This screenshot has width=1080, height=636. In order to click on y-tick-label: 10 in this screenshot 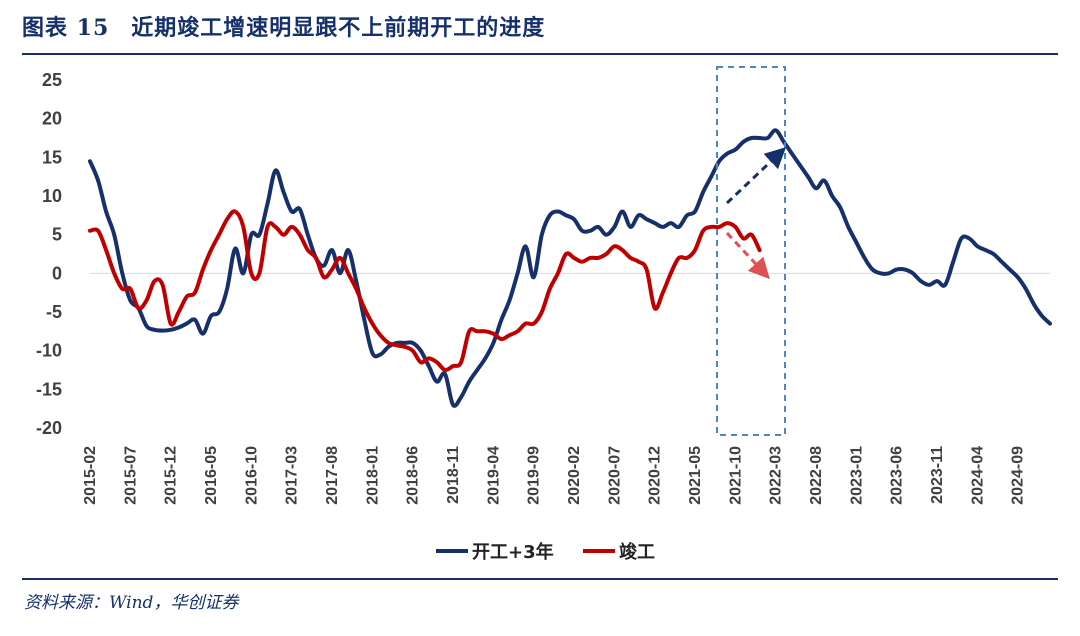, I will do `click(52, 196)`.